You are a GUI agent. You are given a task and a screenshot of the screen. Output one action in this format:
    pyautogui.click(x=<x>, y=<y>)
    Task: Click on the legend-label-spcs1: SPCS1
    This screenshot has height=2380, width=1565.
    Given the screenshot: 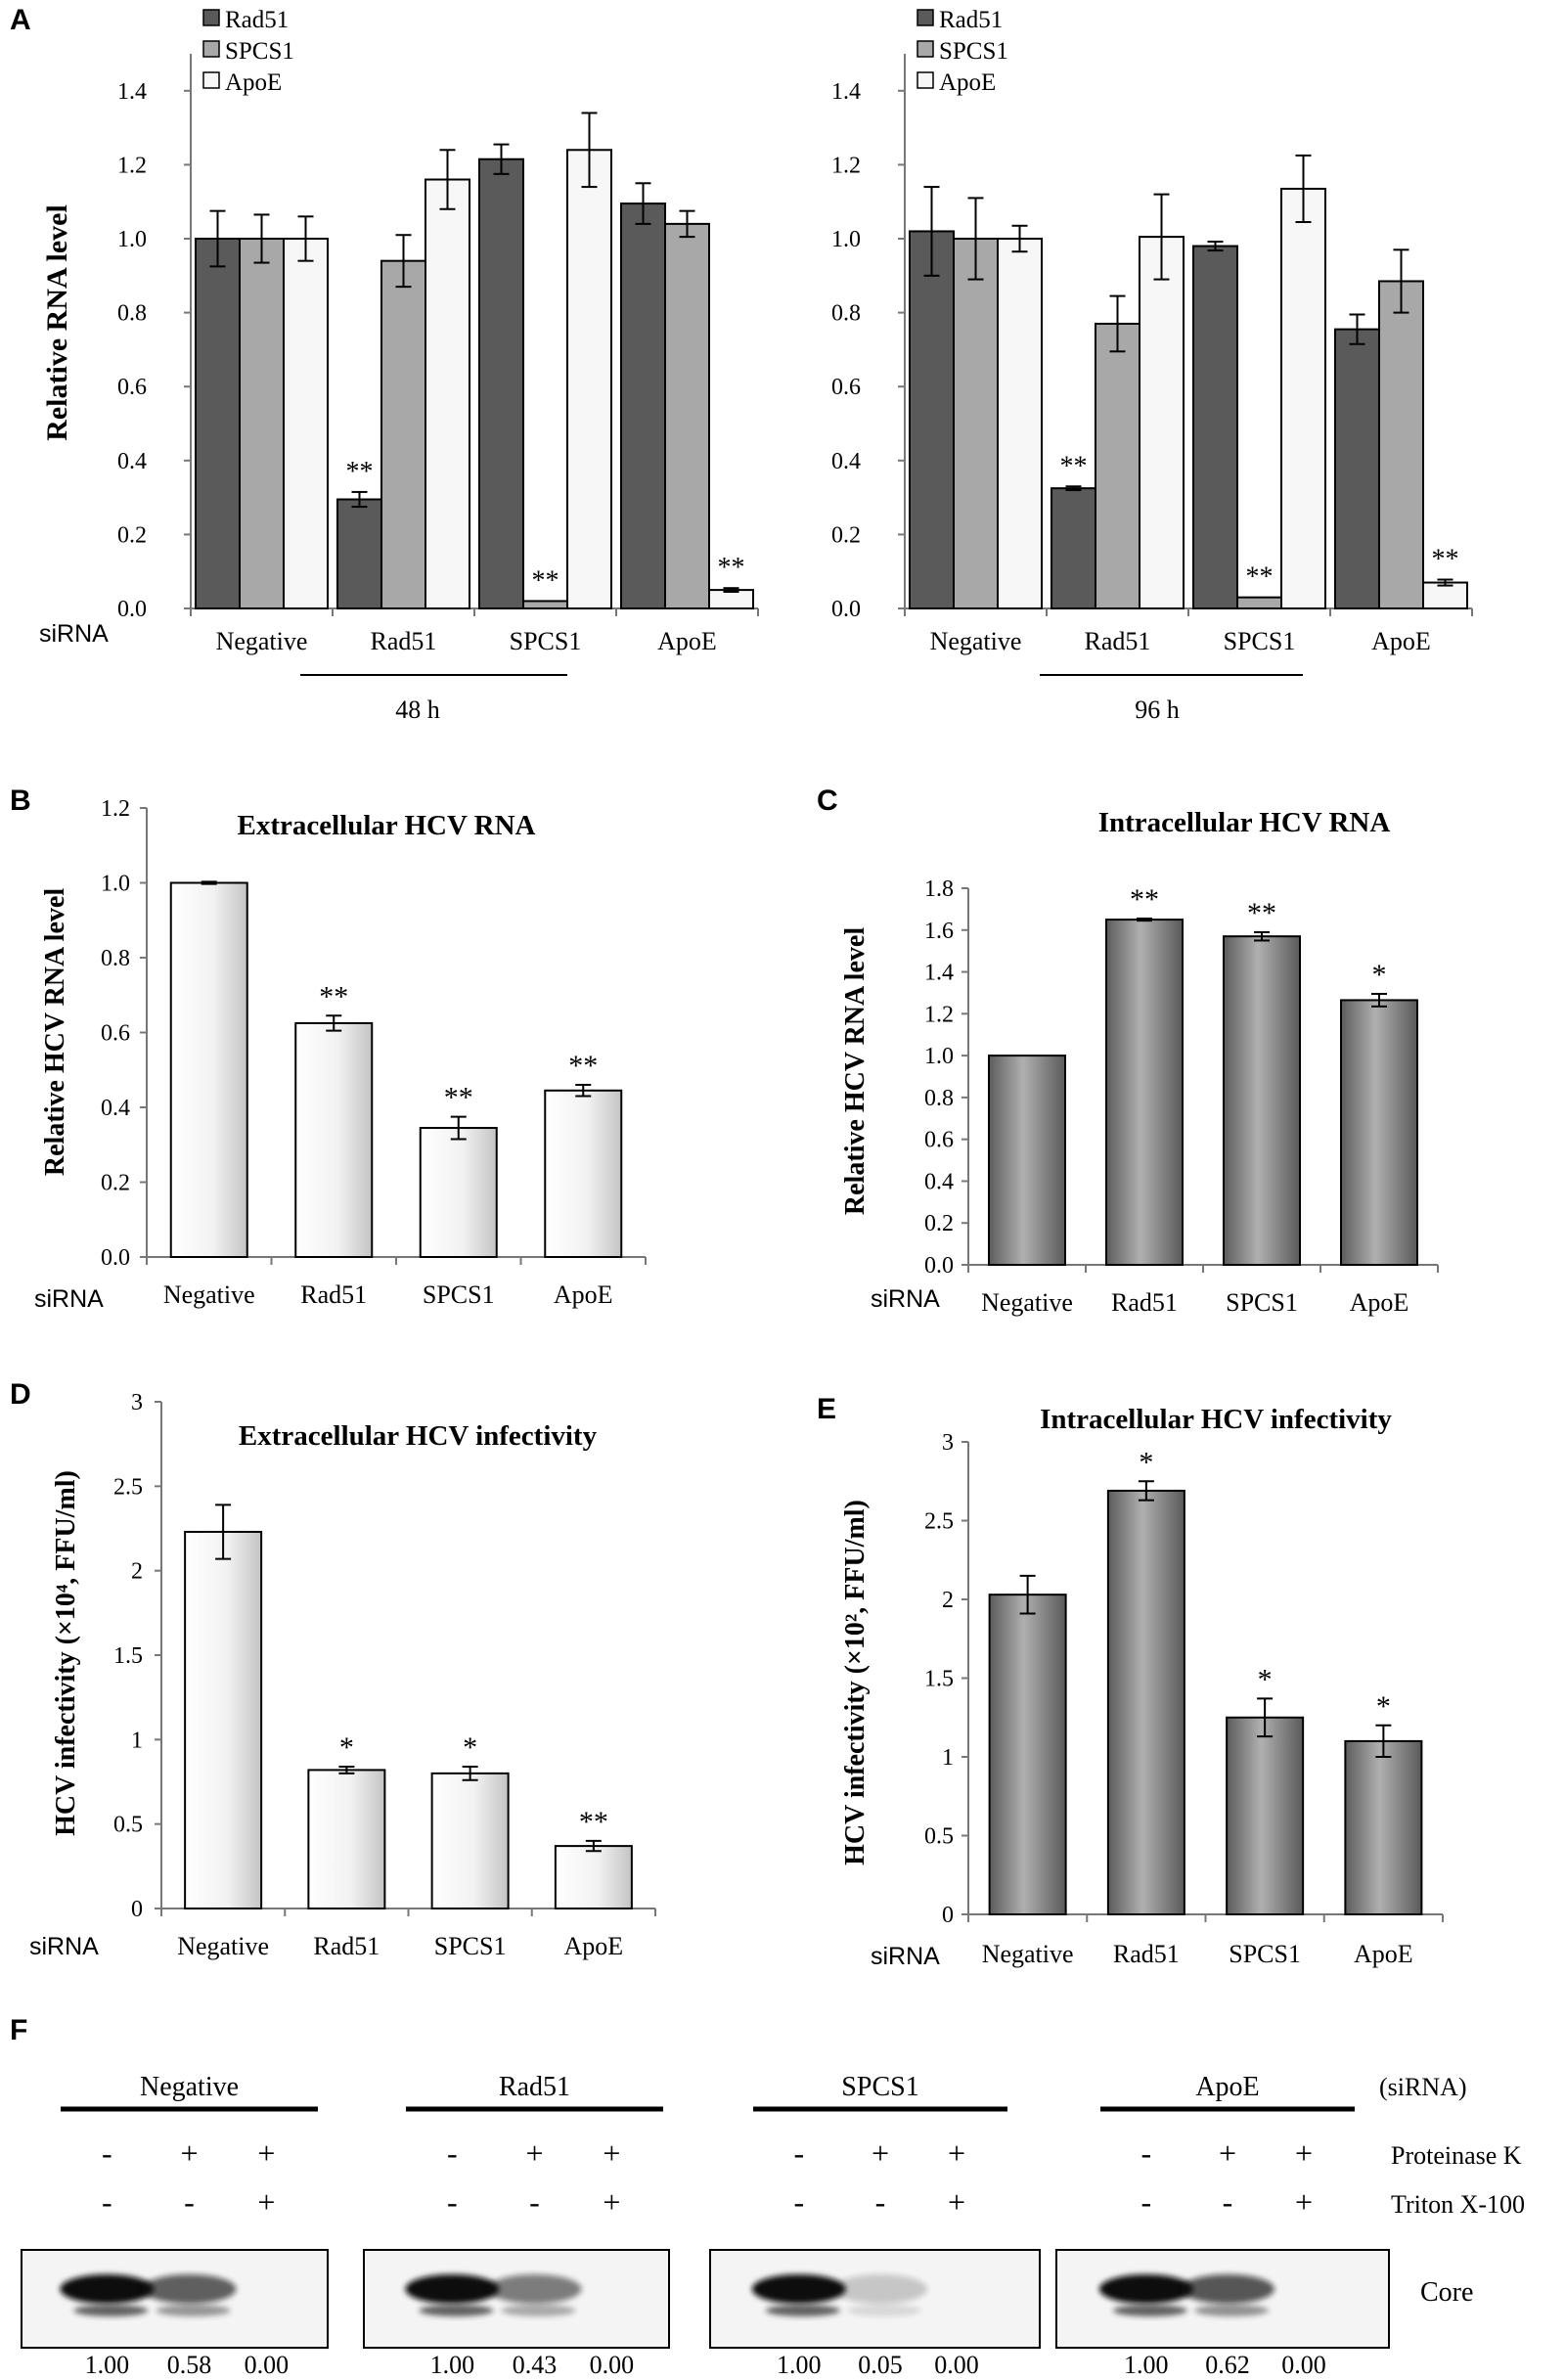 What is the action you would take?
    pyautogui.click(x=259, y=51)
    